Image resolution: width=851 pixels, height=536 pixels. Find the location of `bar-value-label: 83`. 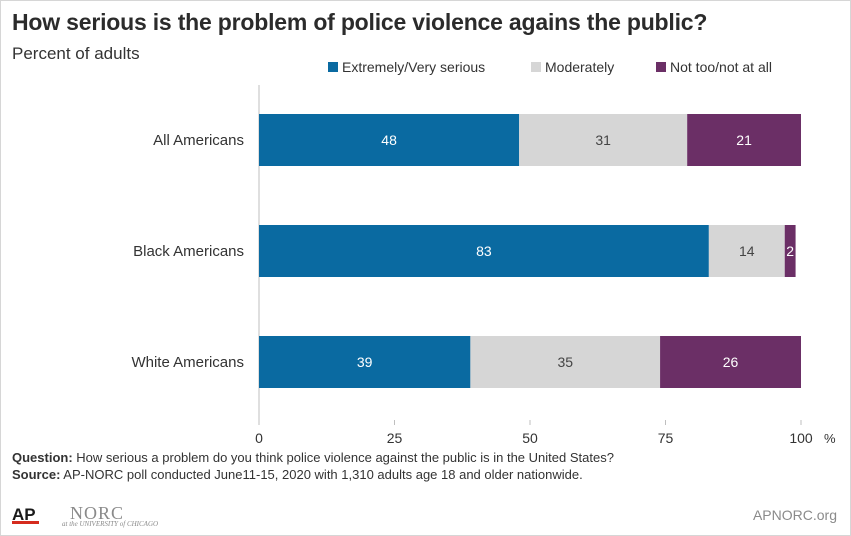

bar-value-label: 83 is located at coordinates (484, 251).